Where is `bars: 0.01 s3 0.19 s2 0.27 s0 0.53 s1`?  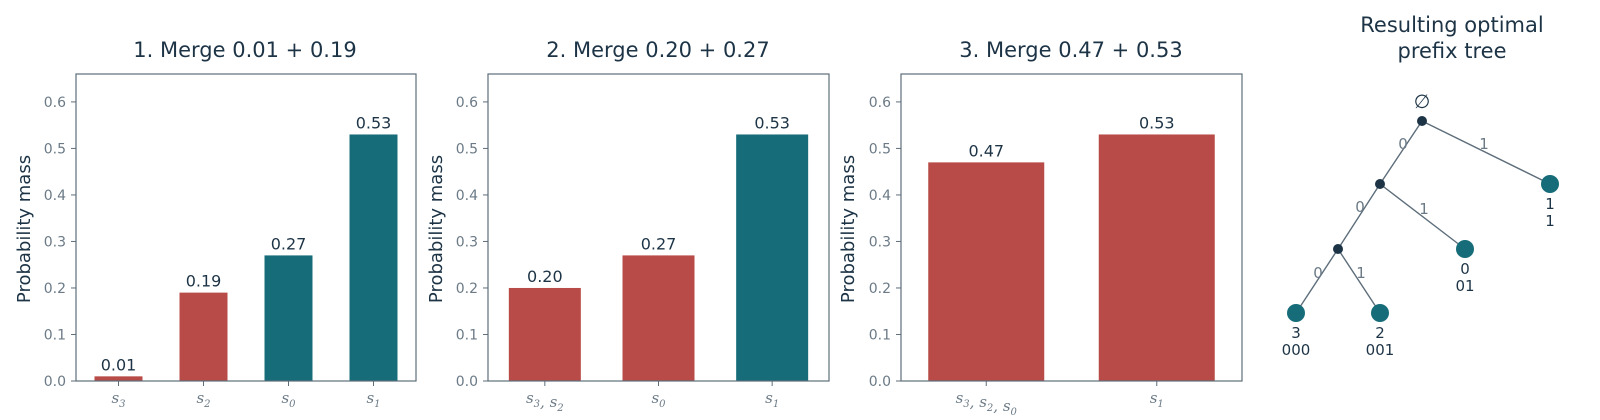
bars: 0.01 s3 0.19 s2 0.27 s0 0.53 s1 is located at coordinates (246, 261).